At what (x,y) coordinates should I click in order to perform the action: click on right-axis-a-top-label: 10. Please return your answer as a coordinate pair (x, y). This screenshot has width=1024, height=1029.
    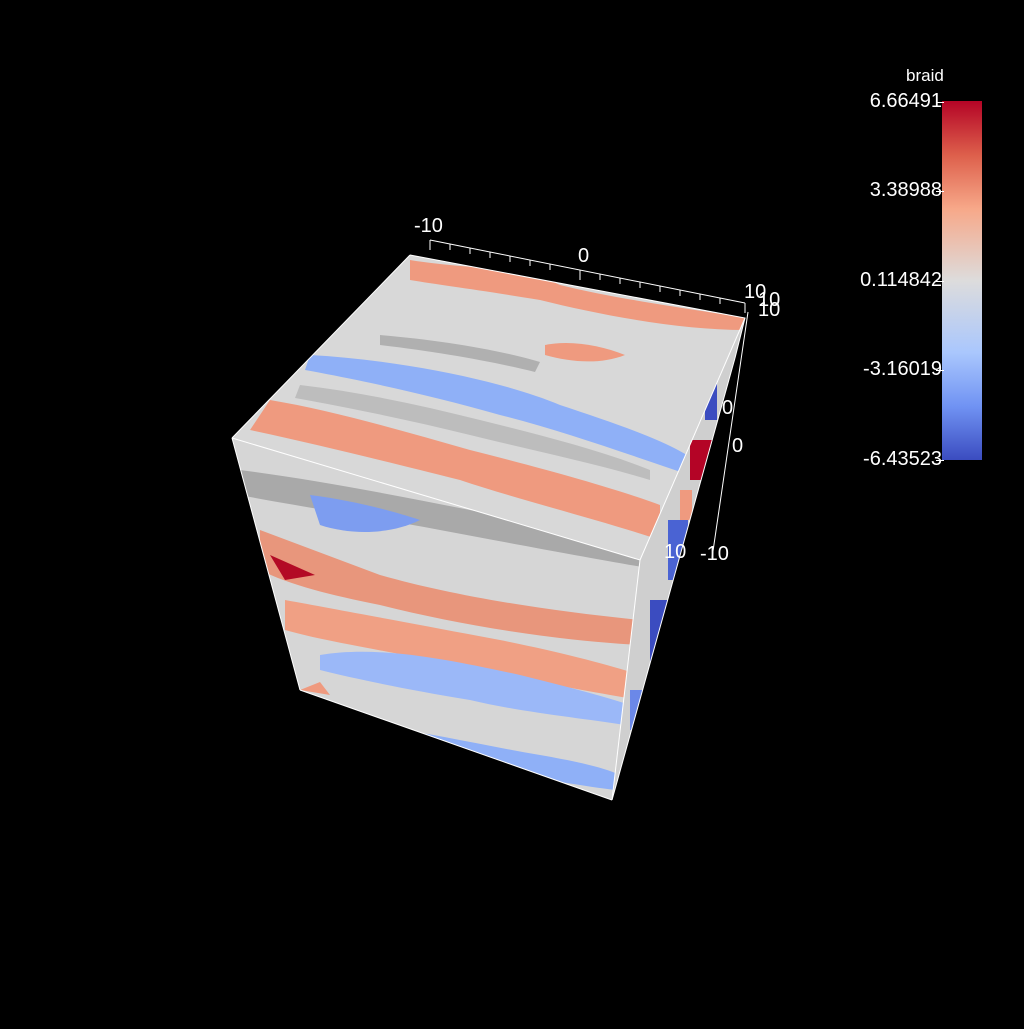
    Looking at the image, I should click on (769, 300).